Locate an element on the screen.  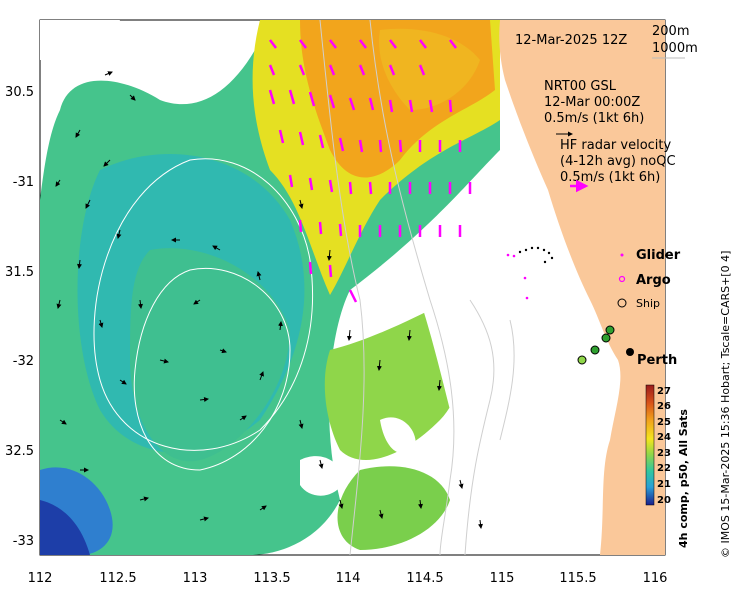
city-label-perth: Perth is located at coordinates (657, 360).